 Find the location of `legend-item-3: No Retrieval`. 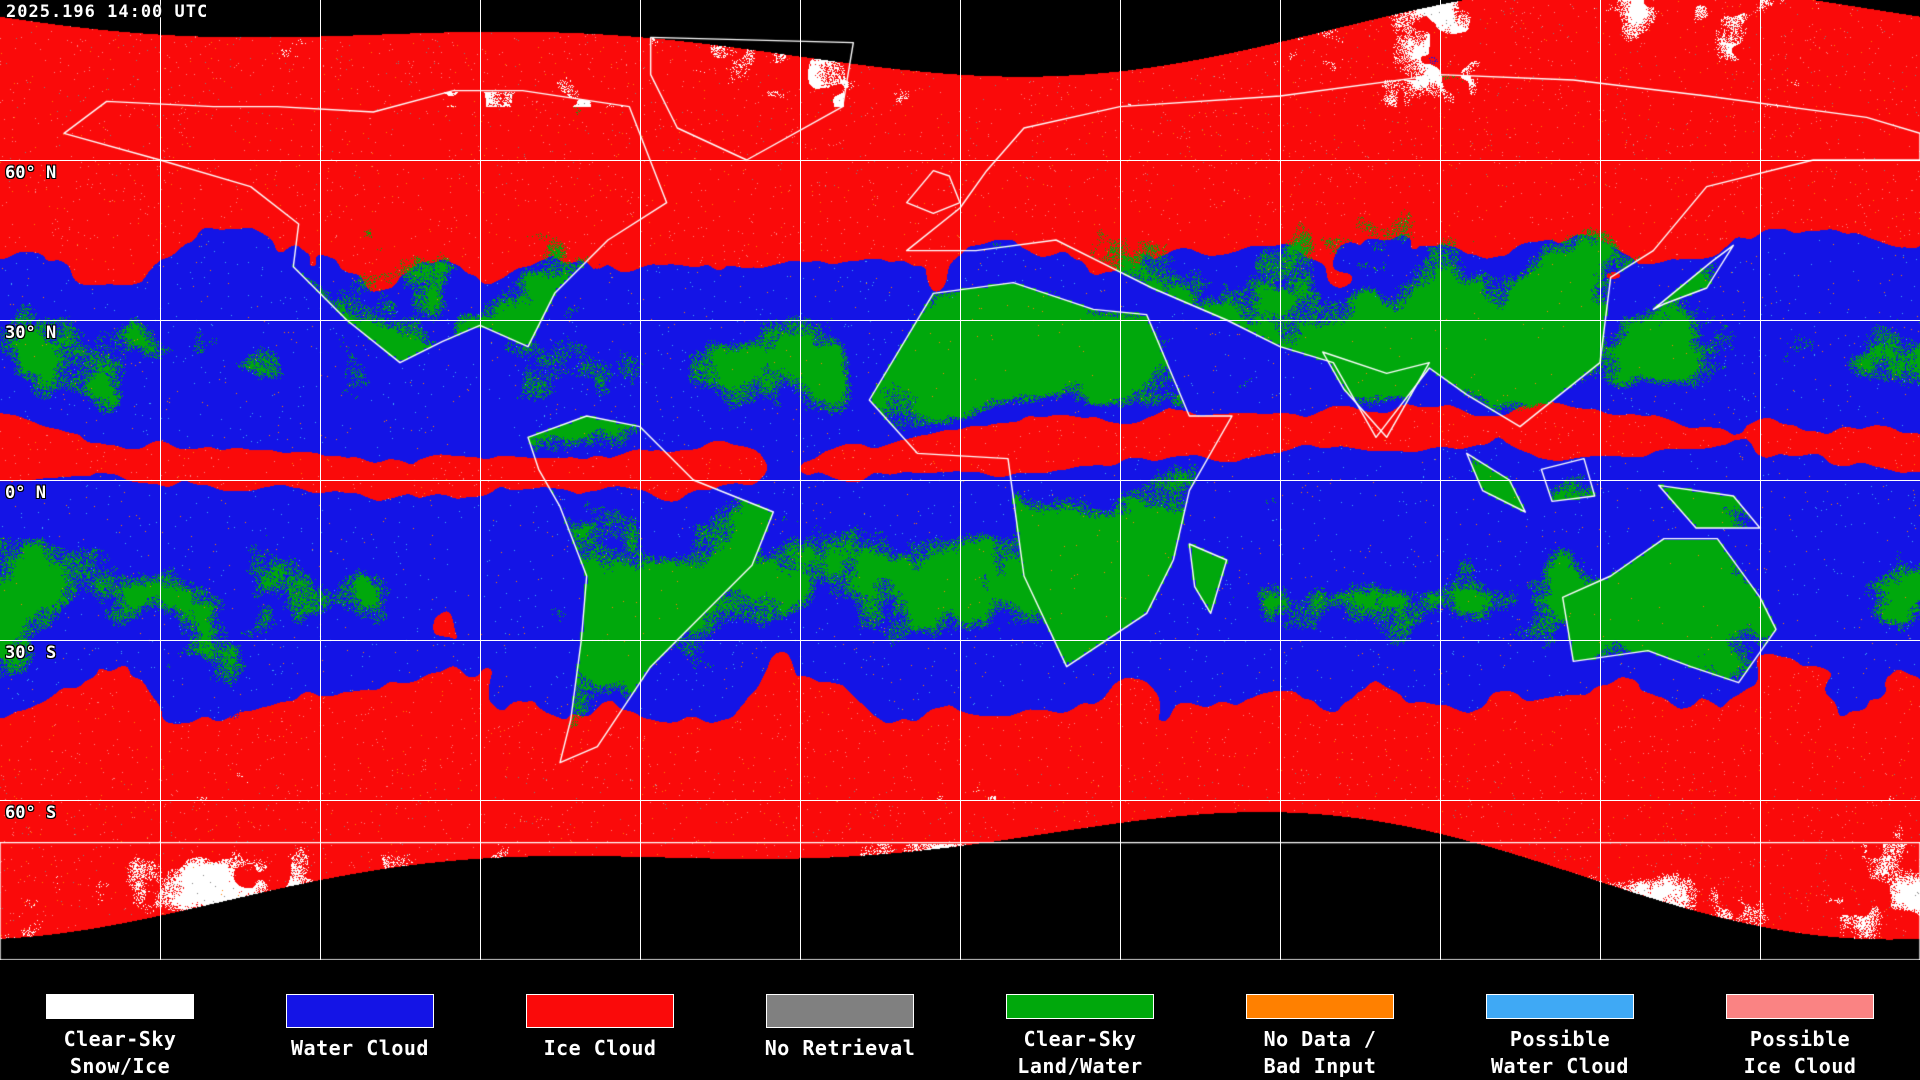

legend-item-3: No Retrieval is located at coordinates (840, 1020).